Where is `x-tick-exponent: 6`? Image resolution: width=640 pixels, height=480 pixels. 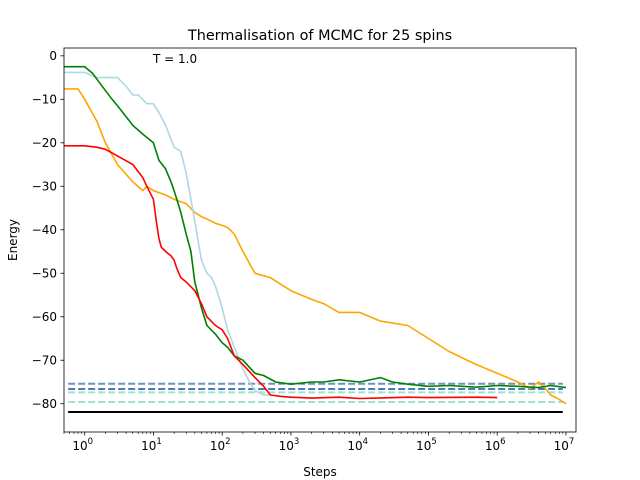
x-tick-exponent: 6 is located at coordinates (502, 442).